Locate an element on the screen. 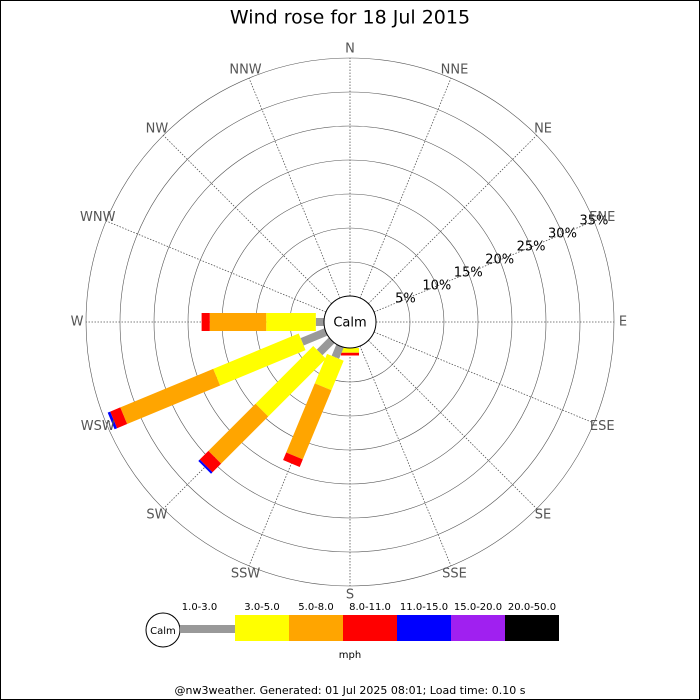 Image resolution: width=700 pixels, height=700 pixels. direction-label: N is located at coordinates (350, 49).